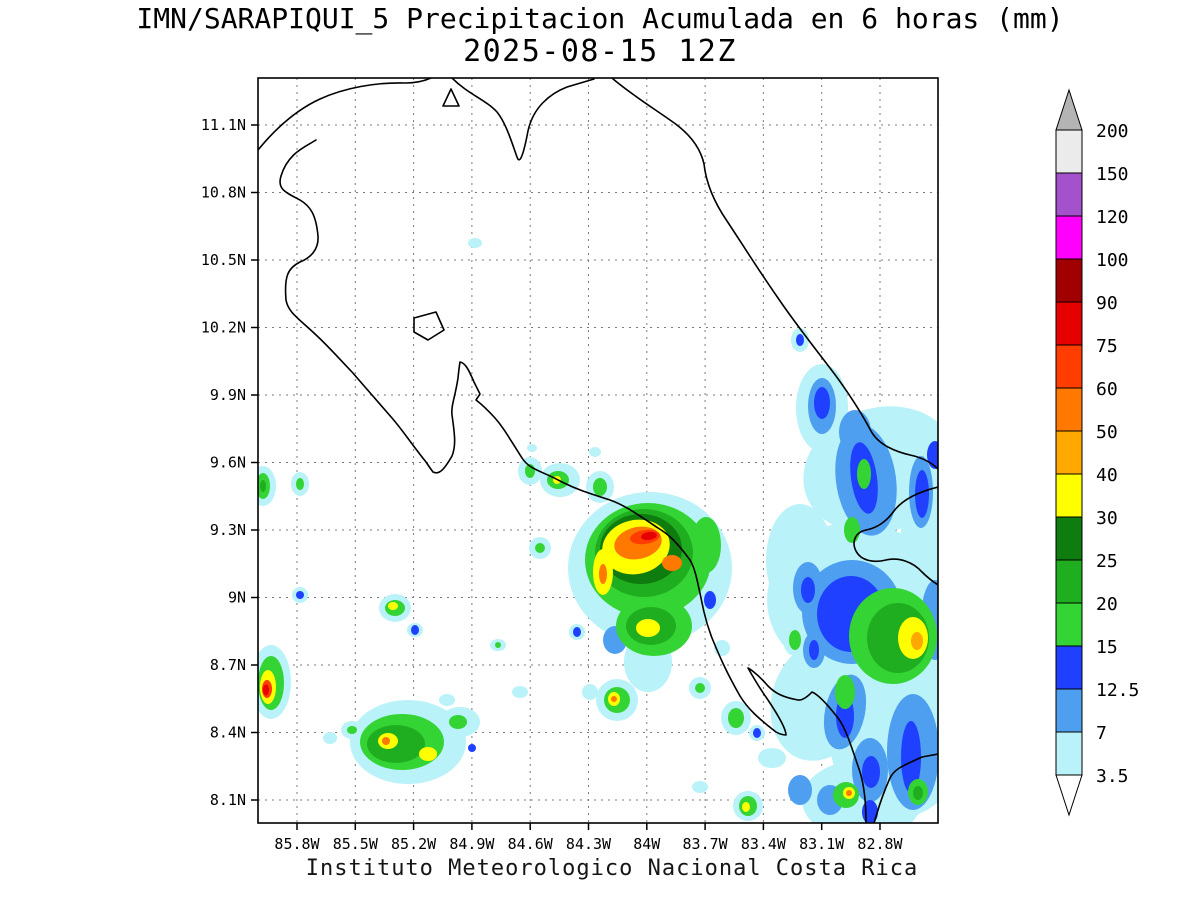 This screenshot has width=1200, height=900. What do you see at coordinates (228, 800) in the screenshot?
I see `y-tick-label: 8.1N` at bounding box center [228, 800].